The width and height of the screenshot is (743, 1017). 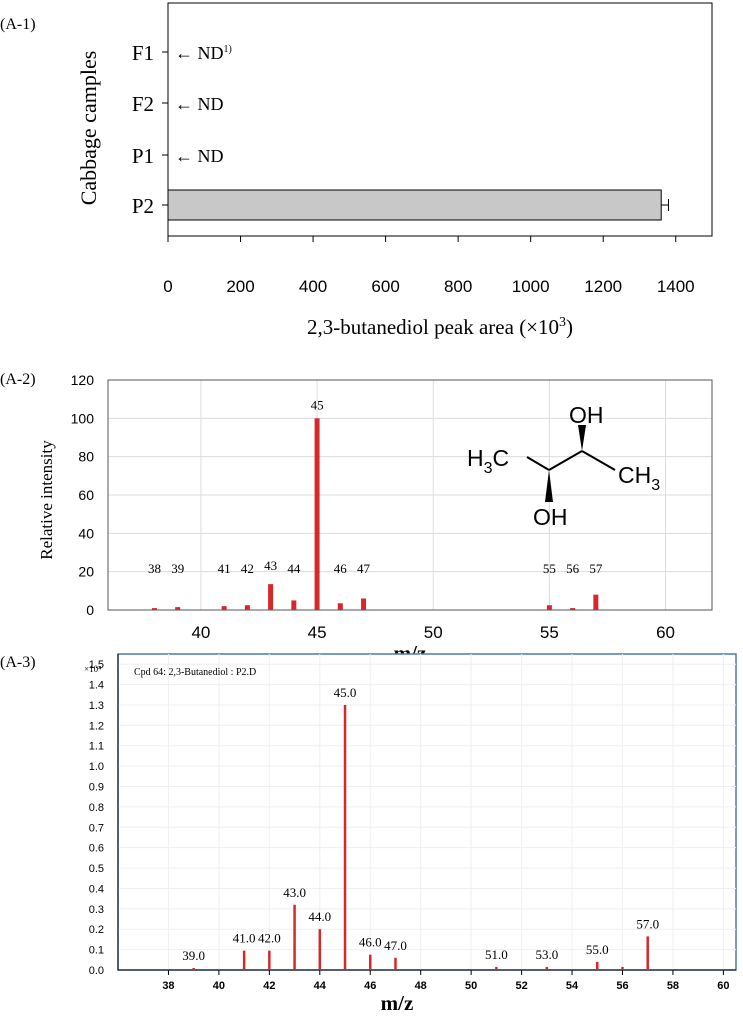 I want to click on y-tick-label-a3: 1.0, so click(x=96, y=767).